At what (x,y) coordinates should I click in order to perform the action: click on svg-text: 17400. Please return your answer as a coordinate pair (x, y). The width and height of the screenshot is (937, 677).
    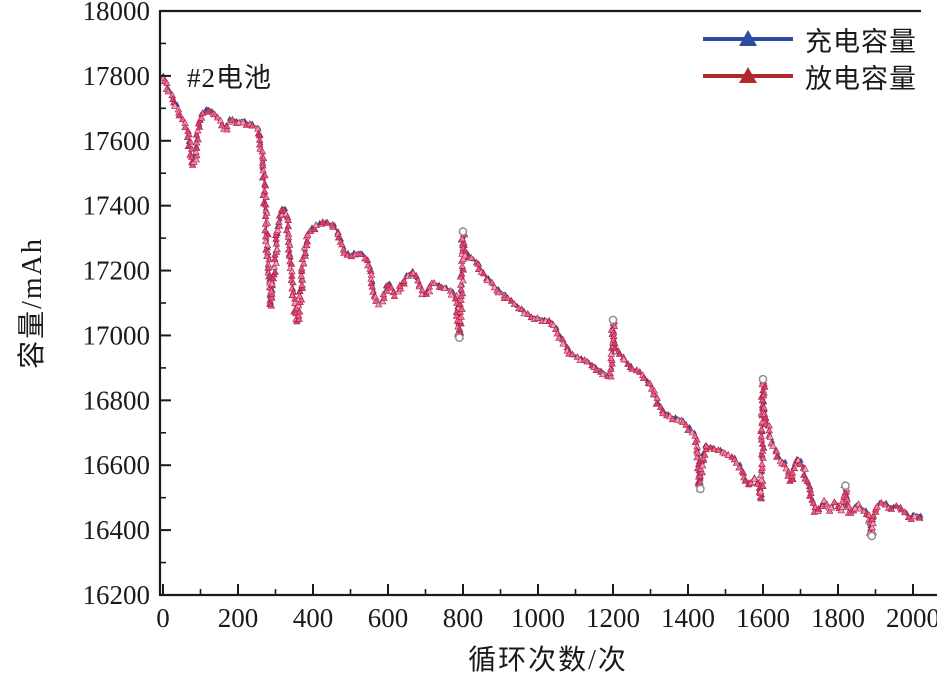
    Looking at the image, I should click on (117, 206).